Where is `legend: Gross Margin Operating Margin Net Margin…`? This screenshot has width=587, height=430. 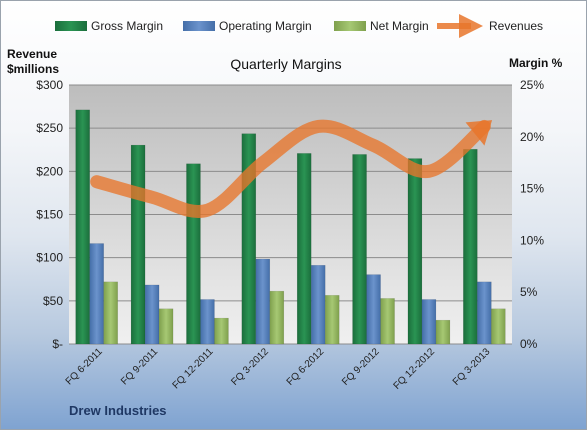 legend: Gross Margin Operating Margin Net Margin… is located at coordinates (299, 26).